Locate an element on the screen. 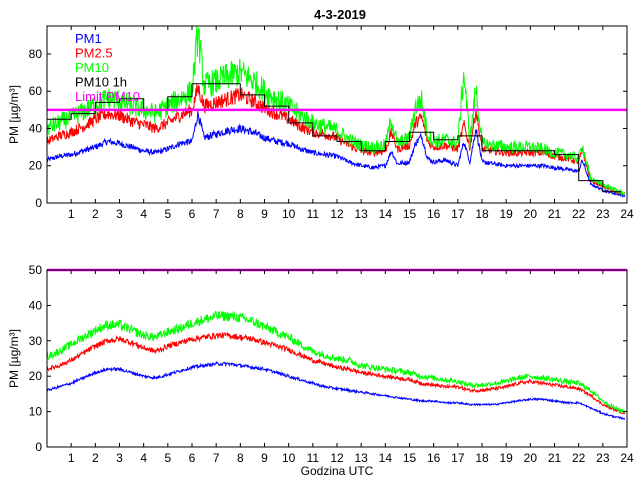 This screenshot has width=640, height=480. series-pm1 is located at coordinates (336, 390).